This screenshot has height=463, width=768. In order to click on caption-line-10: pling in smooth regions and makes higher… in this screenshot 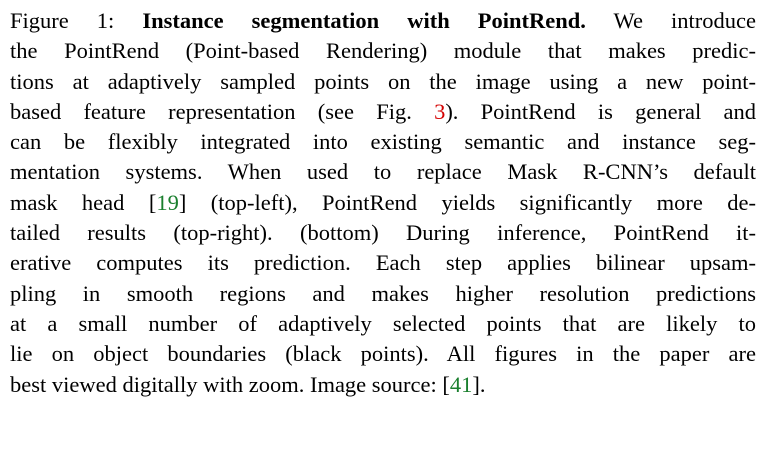, I will do `click(383, 293)`.